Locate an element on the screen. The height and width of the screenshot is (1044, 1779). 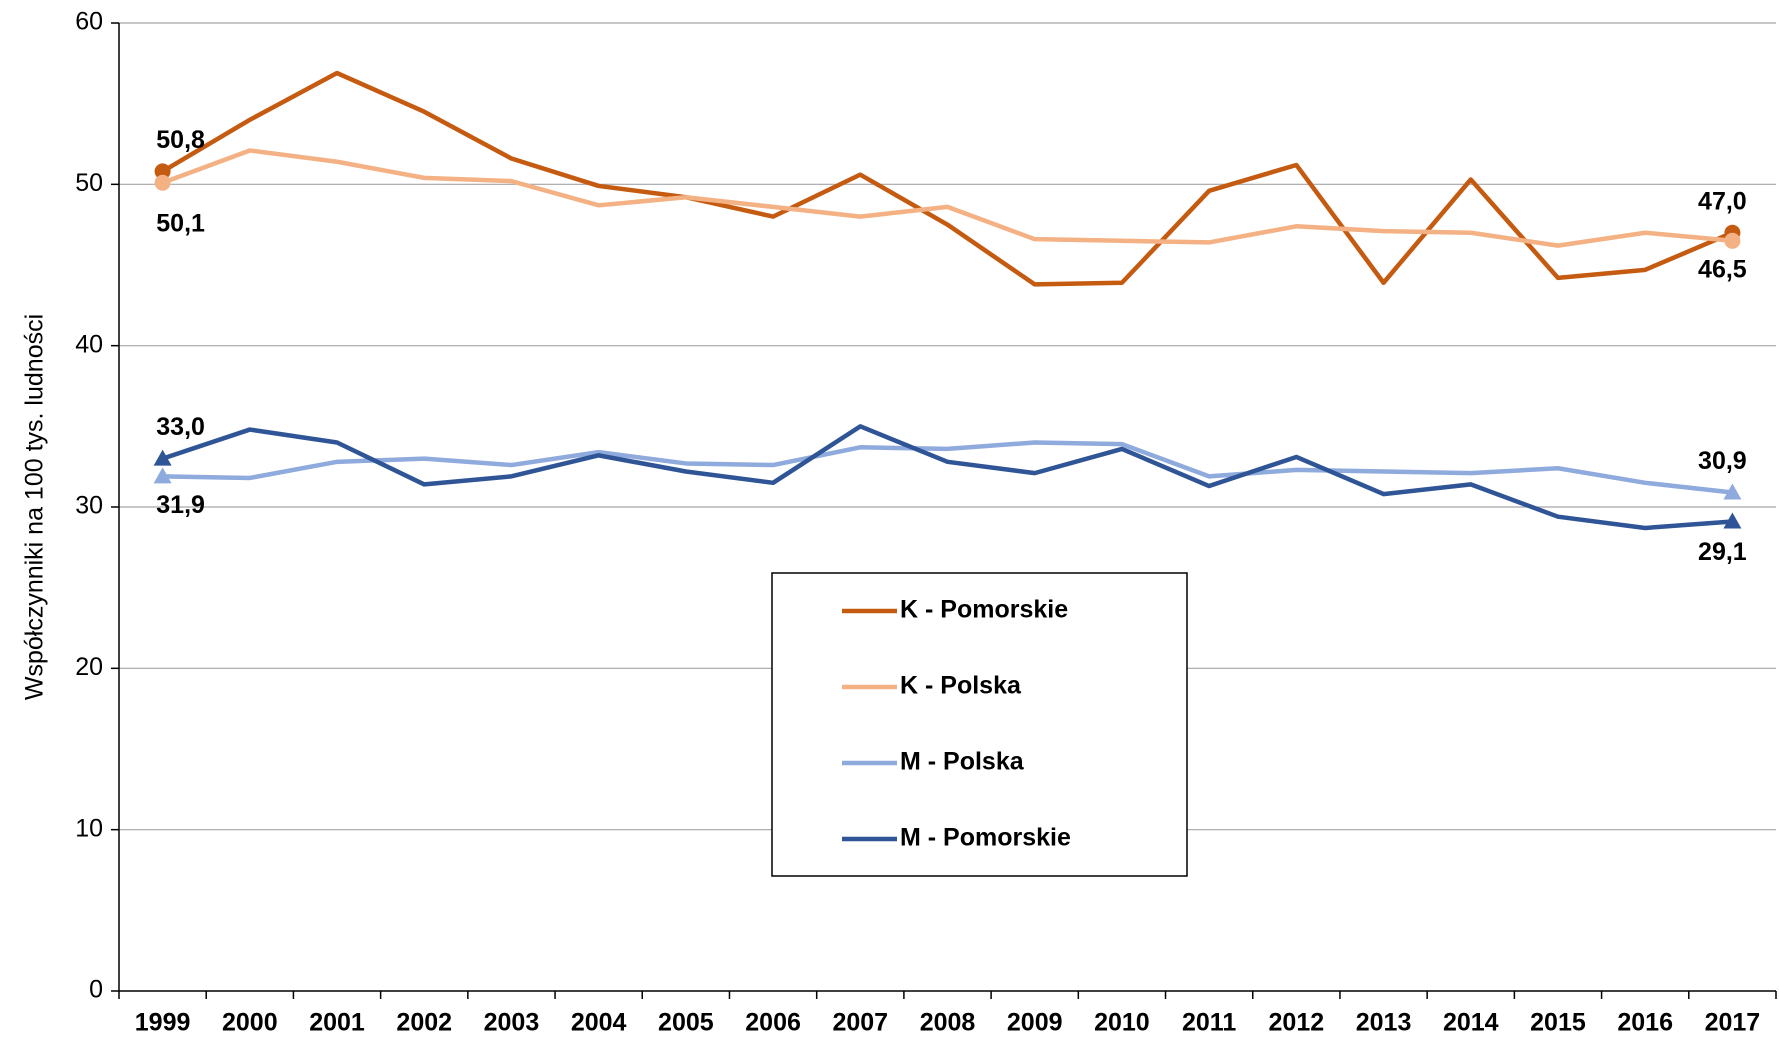
x-tick-label: 2016 is located at coordinates (1645, 1023).